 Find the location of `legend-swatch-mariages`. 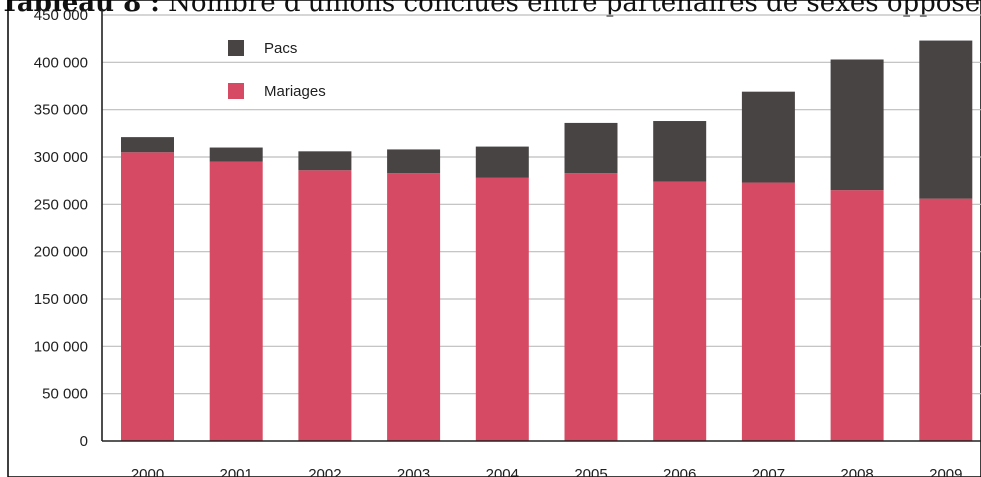

legend-swatch-mariages is located at coordinates (236, 91).